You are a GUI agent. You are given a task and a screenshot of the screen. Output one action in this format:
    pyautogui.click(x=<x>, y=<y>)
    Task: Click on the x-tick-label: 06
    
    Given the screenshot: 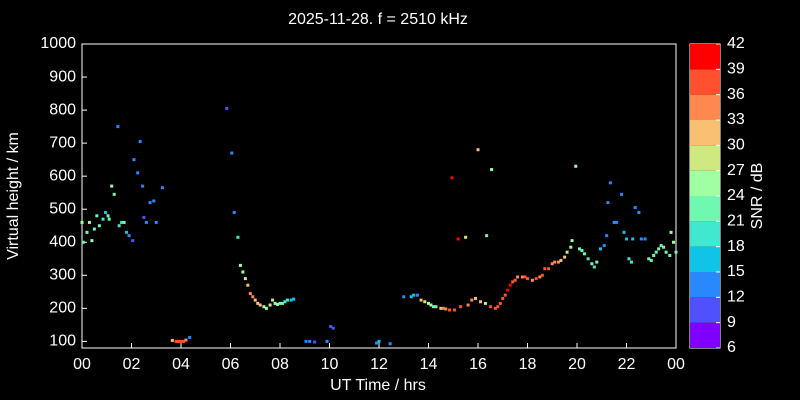 What is the action you would take?
    pyautogui.click(x=231, y=364)
    